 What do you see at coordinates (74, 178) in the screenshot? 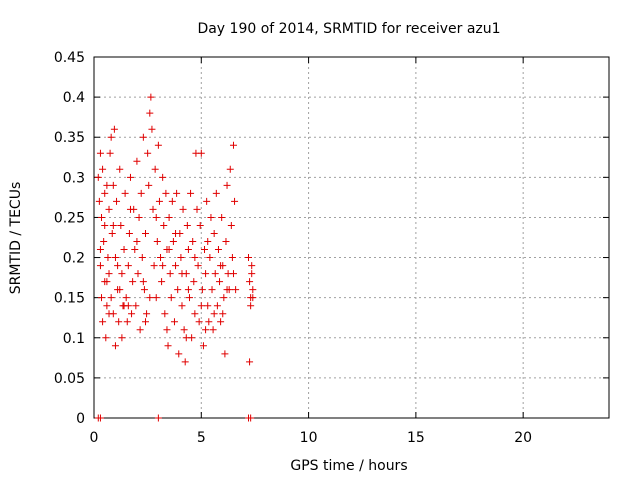
I see `y-tick-label: 0.3` at bounding box center [74, 178].